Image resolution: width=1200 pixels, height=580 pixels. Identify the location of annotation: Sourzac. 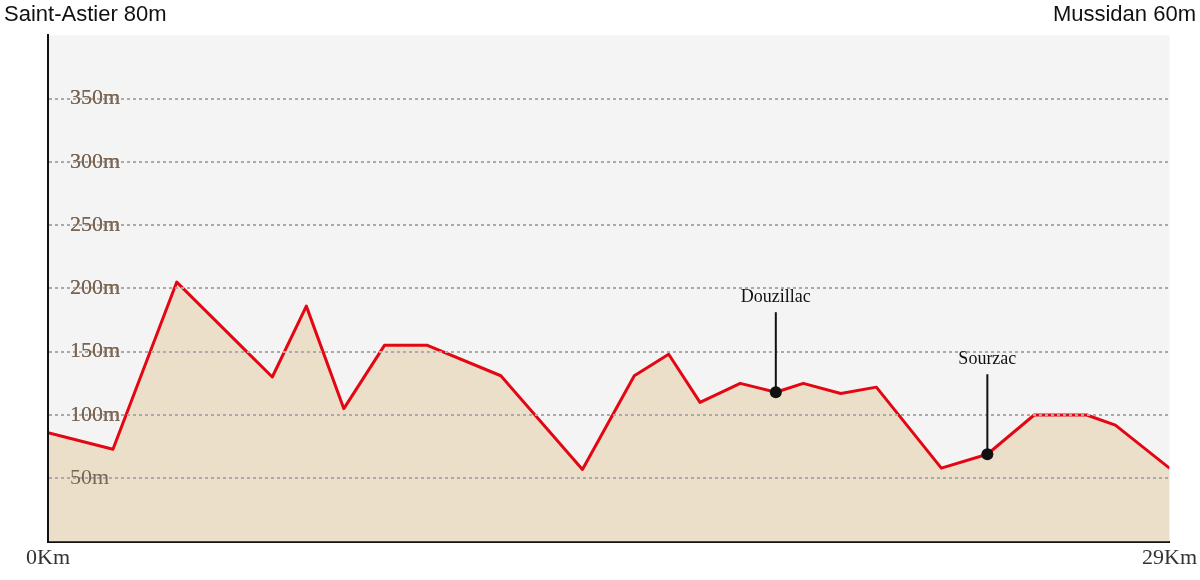
(987, 357).